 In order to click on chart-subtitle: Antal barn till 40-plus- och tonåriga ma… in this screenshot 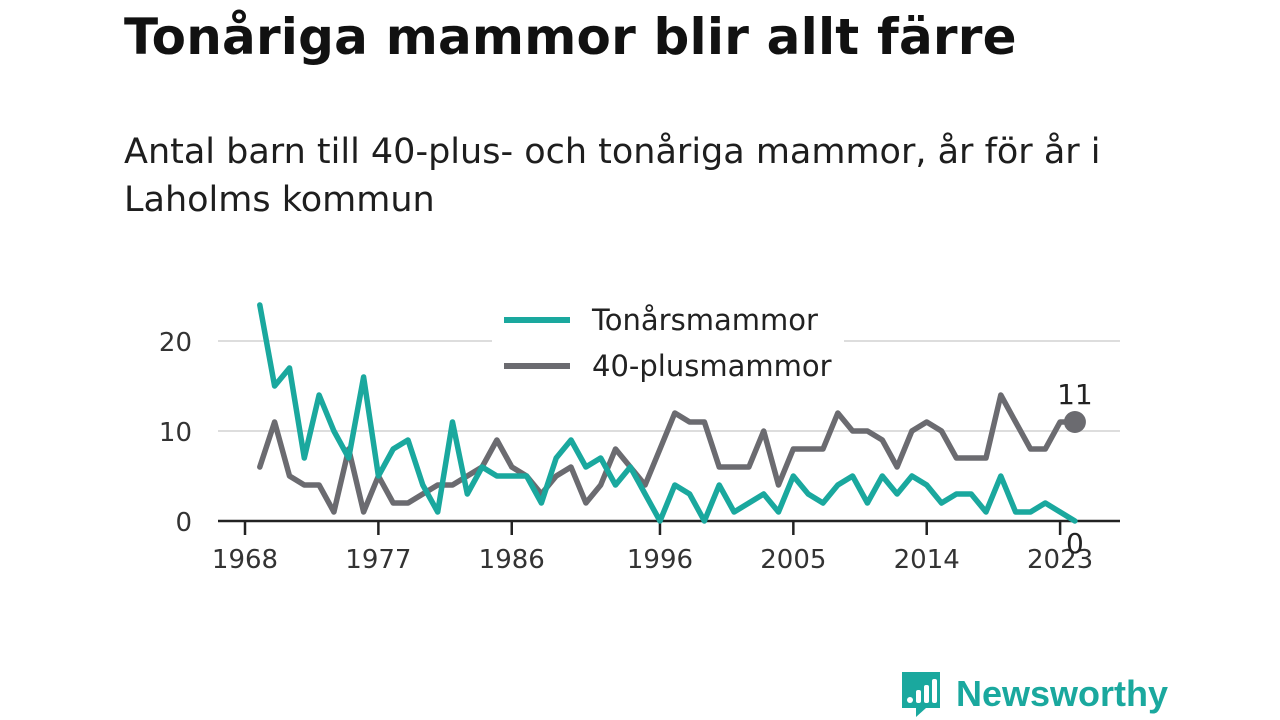, I will do `click(612, 176)`.